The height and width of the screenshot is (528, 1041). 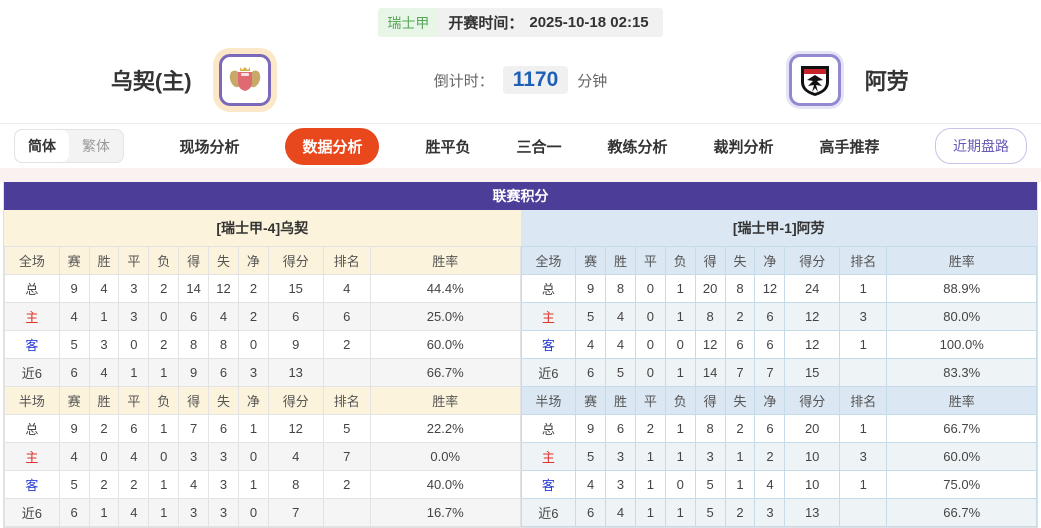 What do you see at coordinates (408, 22) in the screenshot?
I see `league-badge: 瑞士甲` at bounding box center [408, 22].